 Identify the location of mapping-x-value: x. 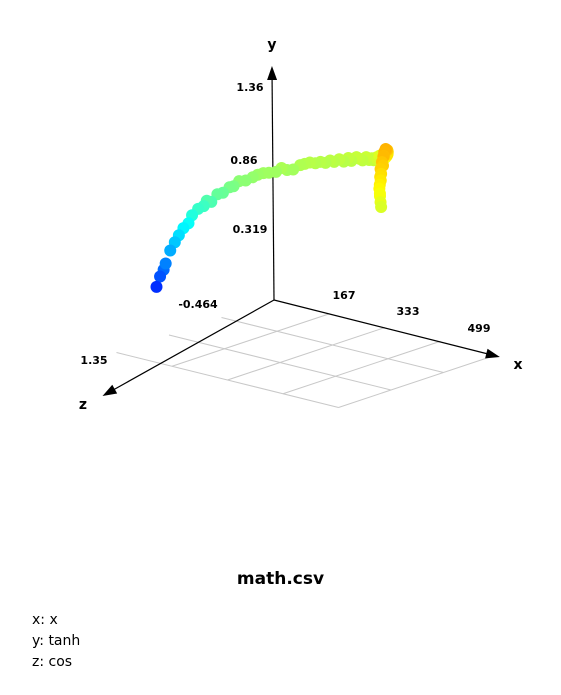
(53, 620).